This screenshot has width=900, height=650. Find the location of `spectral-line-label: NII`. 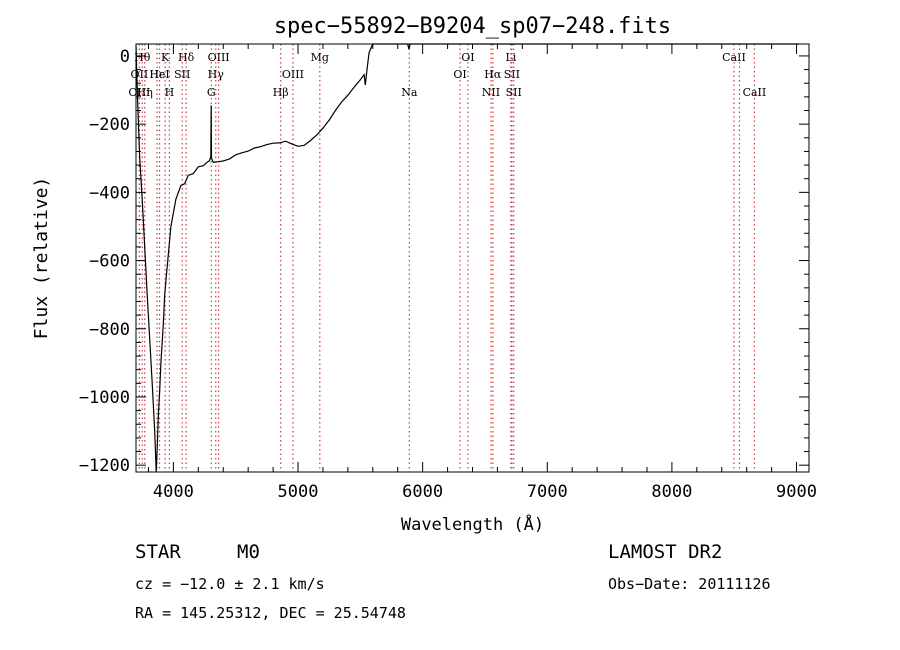

spectral-line-label: NII is located at coordinates (491, 92).